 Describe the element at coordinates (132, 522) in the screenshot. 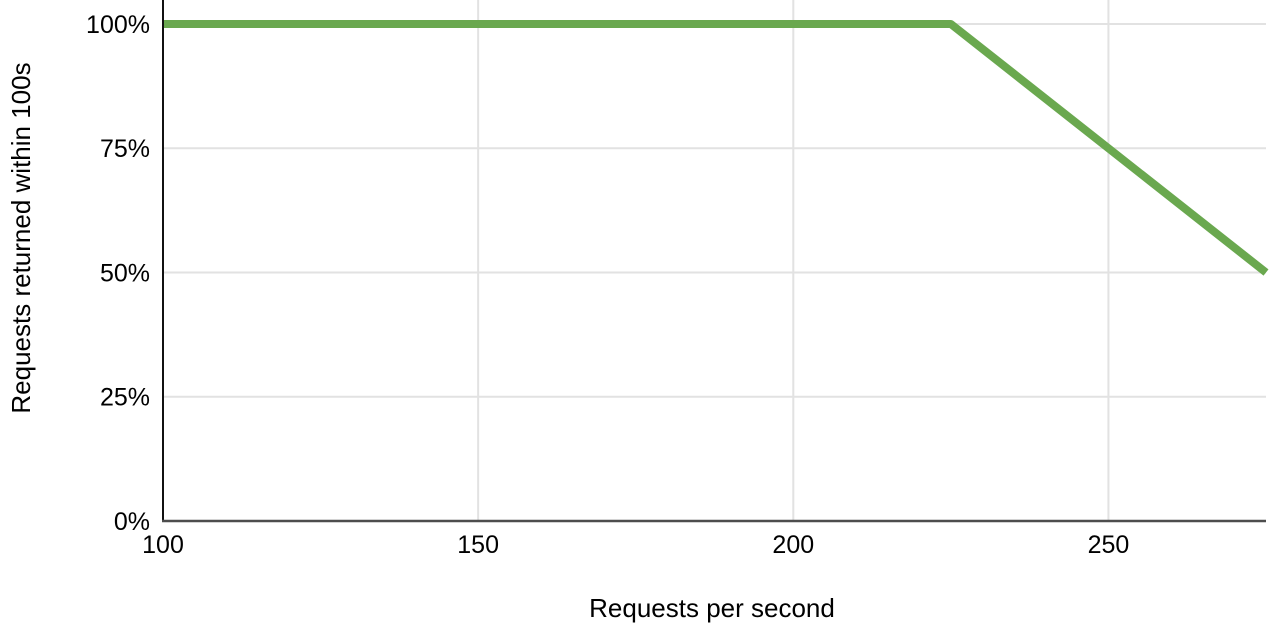

I see `y-tick-label: 0%` at that location.